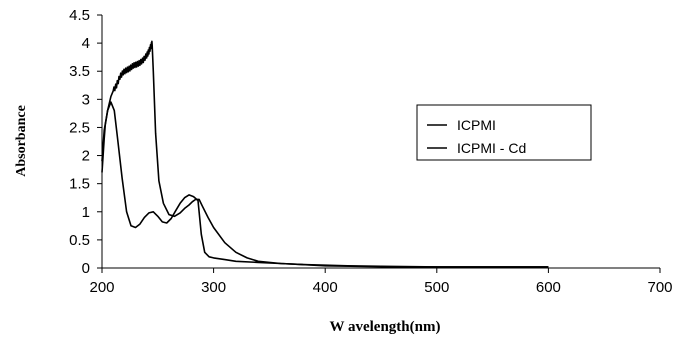  Describe the element at coordinates (79, 71) in the screenshot. I see `y-tick-label: 3.5` at that location.